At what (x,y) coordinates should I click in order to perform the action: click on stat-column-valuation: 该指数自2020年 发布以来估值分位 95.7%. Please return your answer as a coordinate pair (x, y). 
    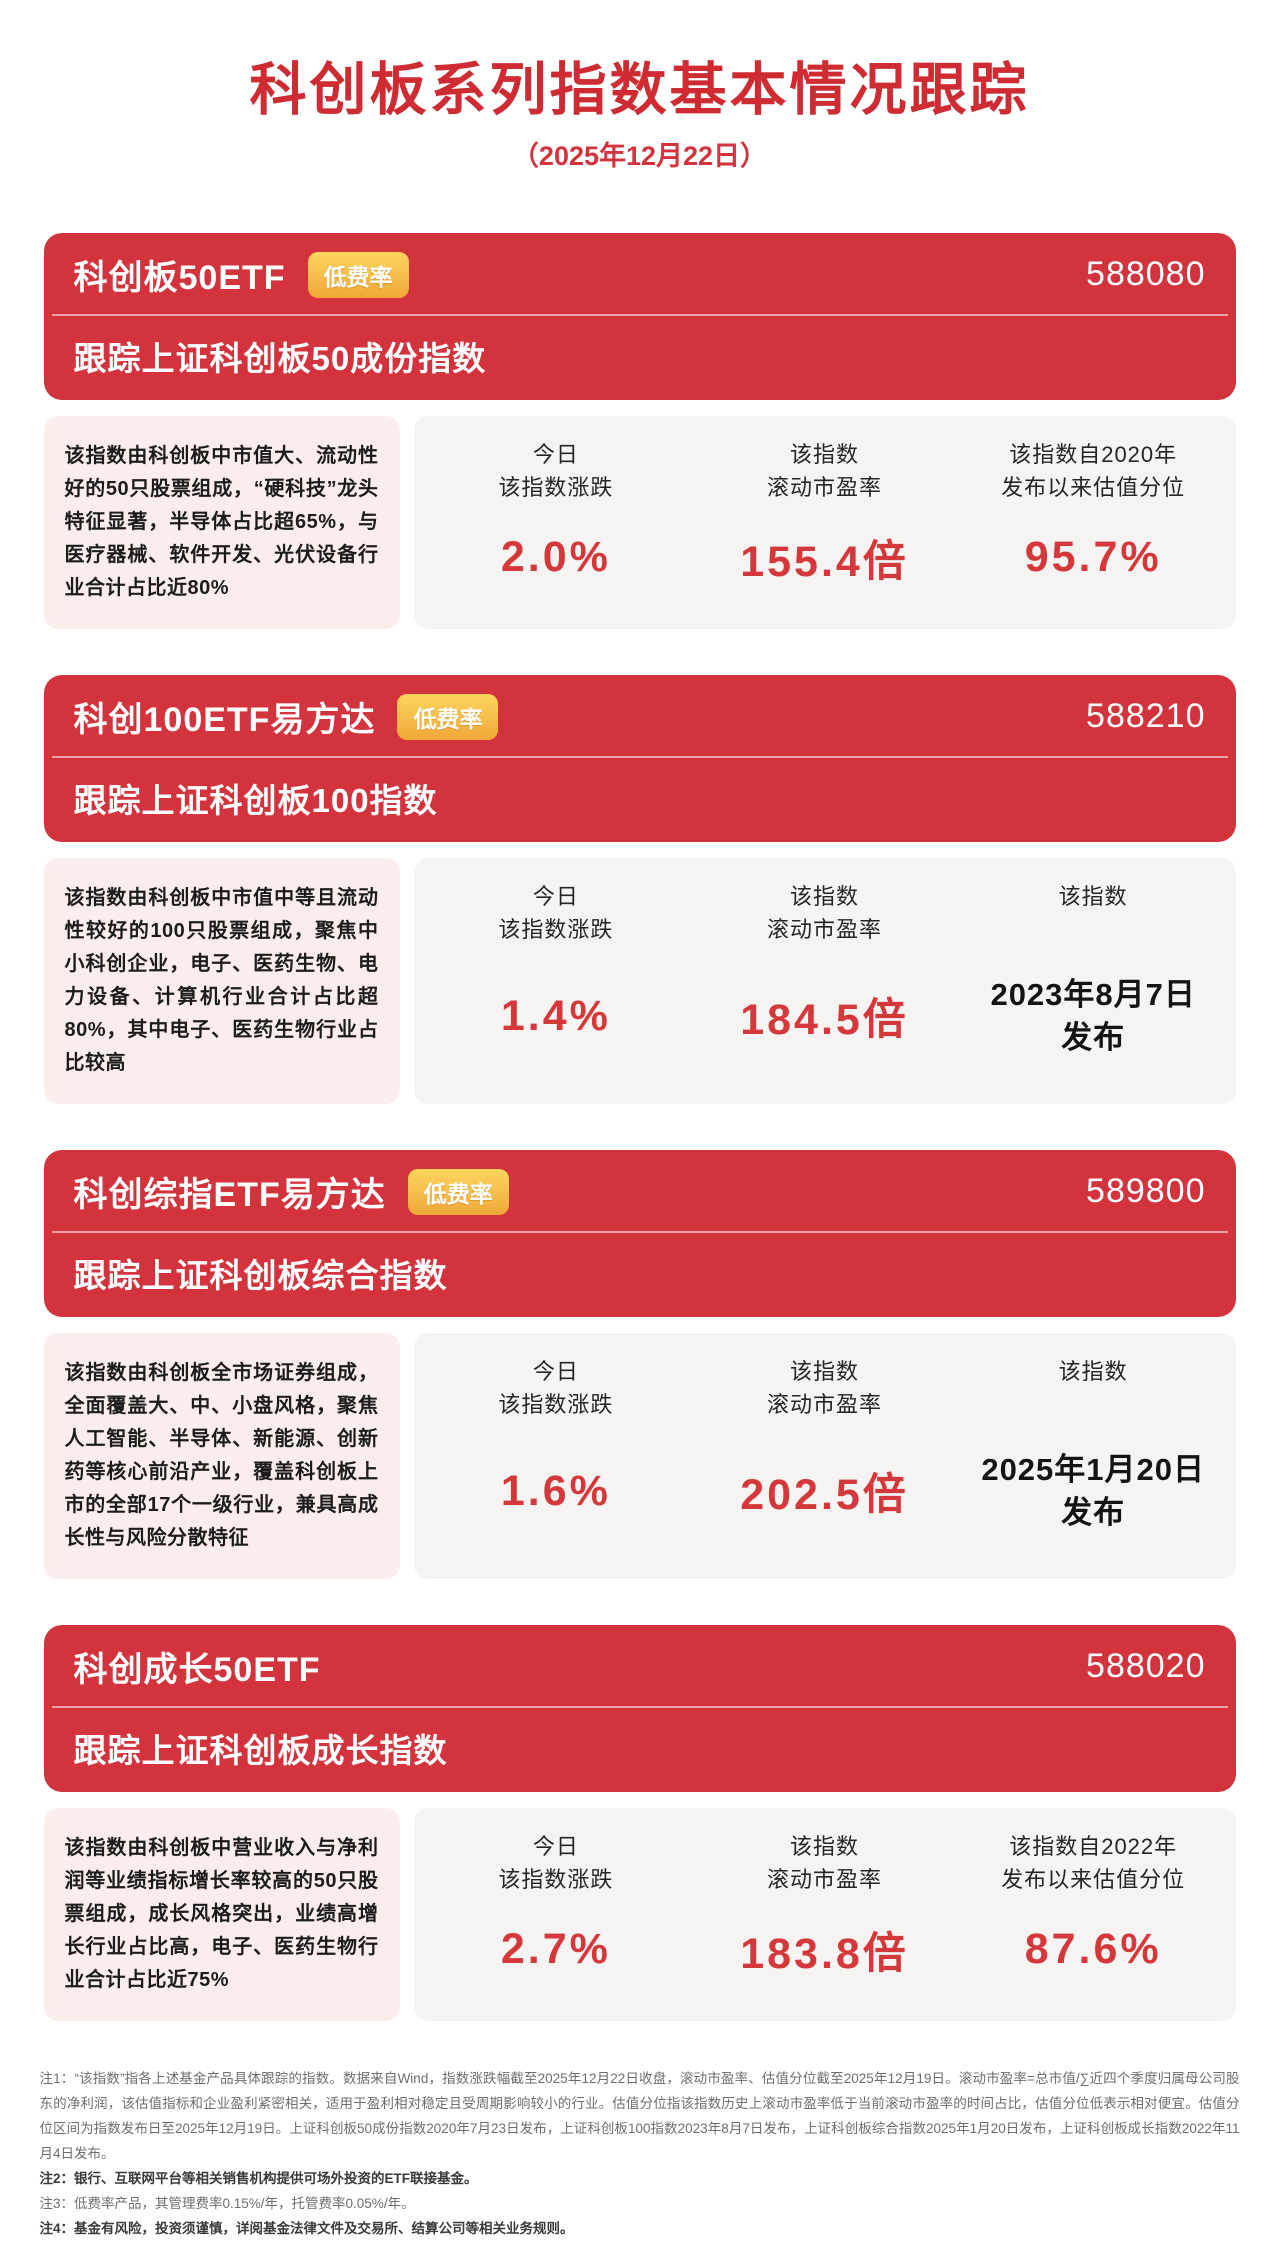
    Looking at the image, I should click on (1093, 524).